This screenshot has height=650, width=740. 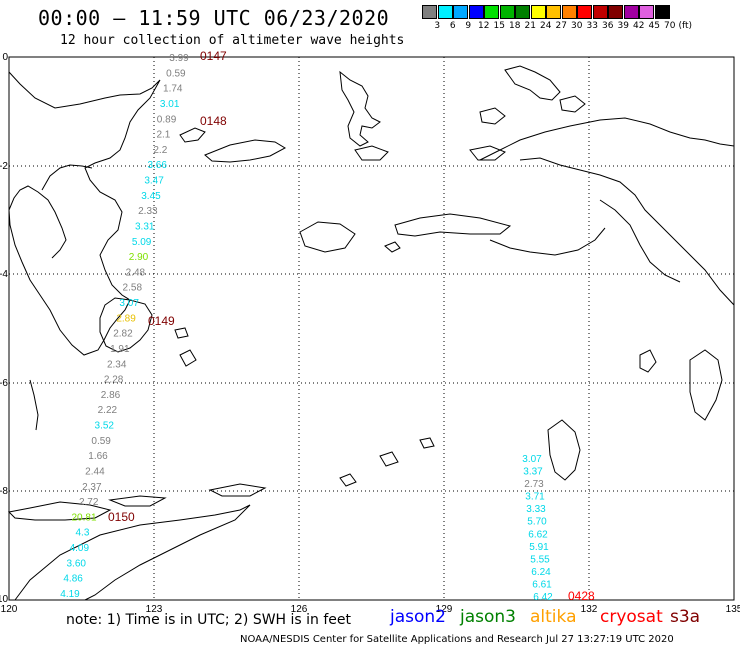 What do you see at coordinates (214, 18) in the screenshot?
I see `map-title: 00:00 — 11:59 UTC 06/23/2020` at bounding box center [214, 18].